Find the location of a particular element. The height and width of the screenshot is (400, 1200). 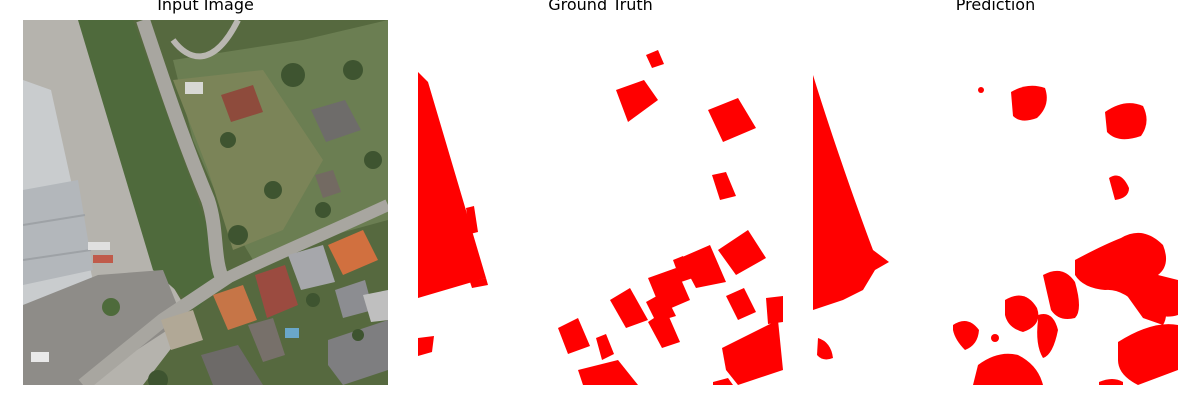

input-image-title: Input Image is located at coordinates (205, 7).